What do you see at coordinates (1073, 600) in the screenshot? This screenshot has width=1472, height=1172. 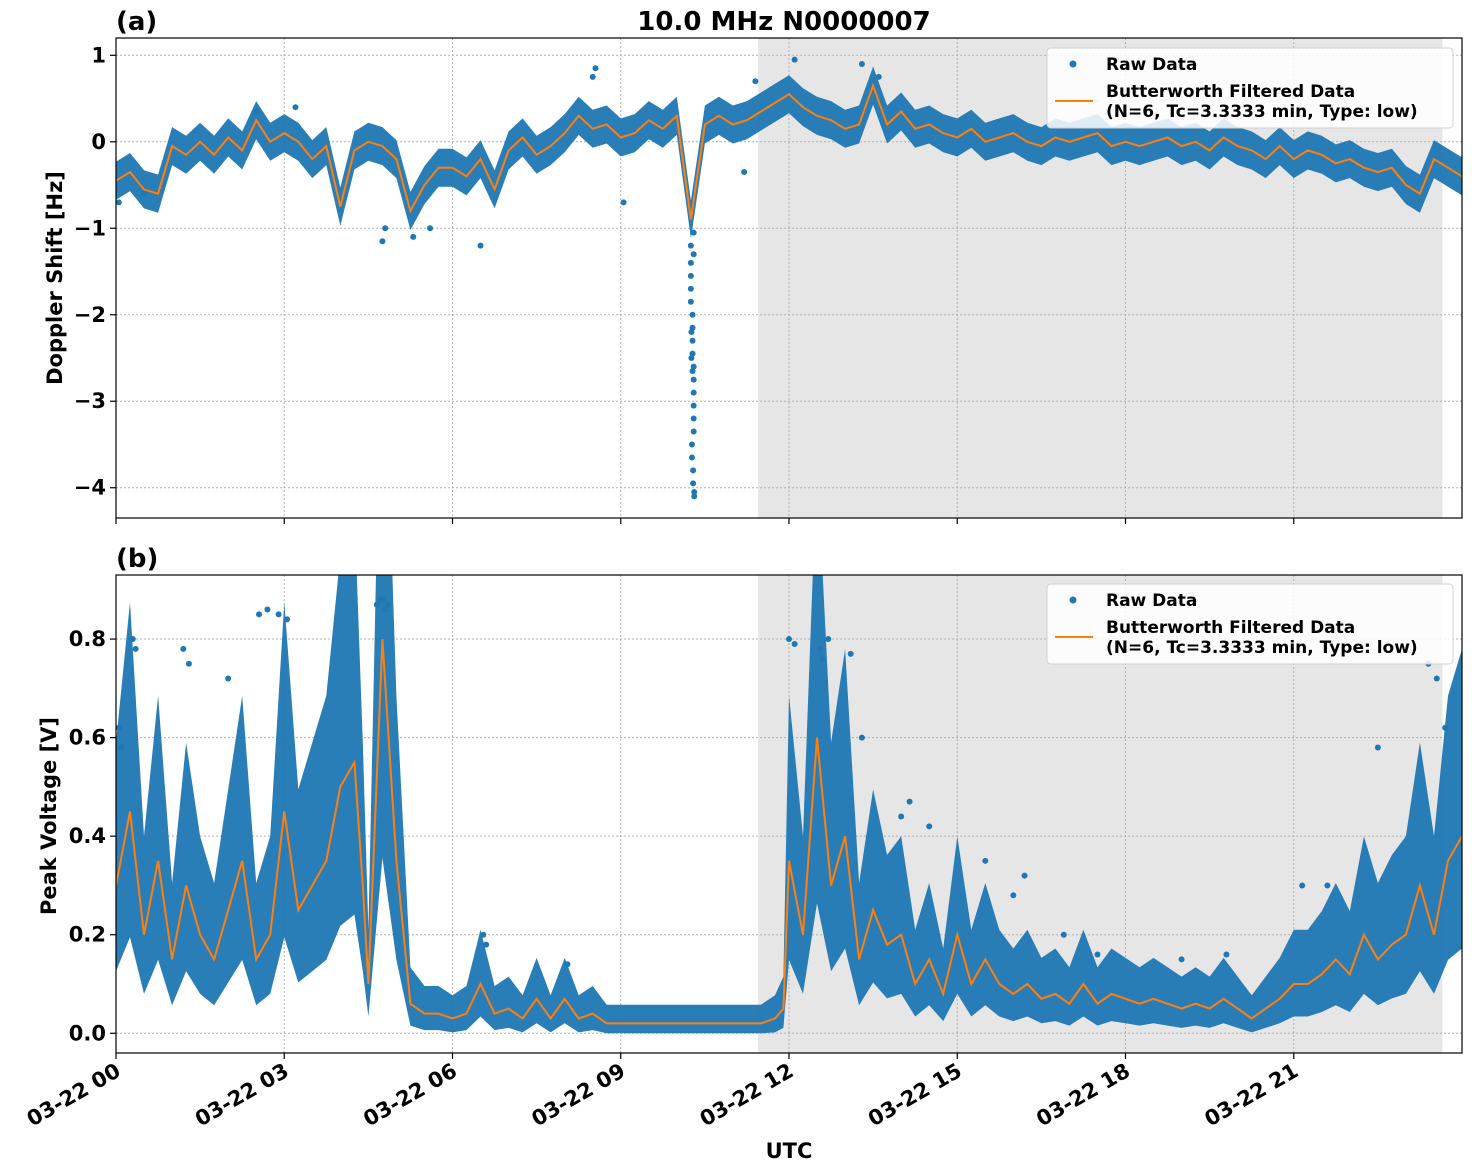 I see `legend-b-raw-marker` at bounding box center [1073, 600].